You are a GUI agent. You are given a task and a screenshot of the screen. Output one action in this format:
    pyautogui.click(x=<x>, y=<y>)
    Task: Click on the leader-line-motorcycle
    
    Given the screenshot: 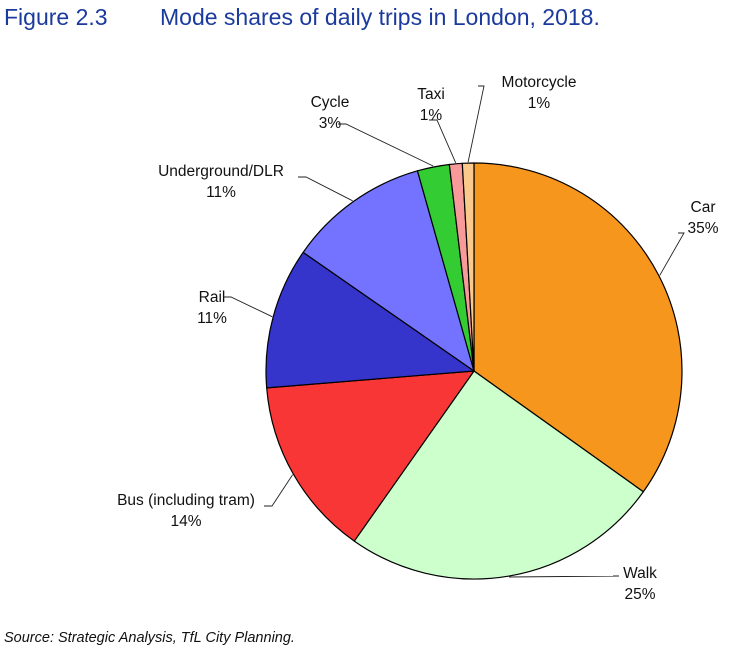 What is the action you would take?
    pyautogui.click(x=476, y=124)
    